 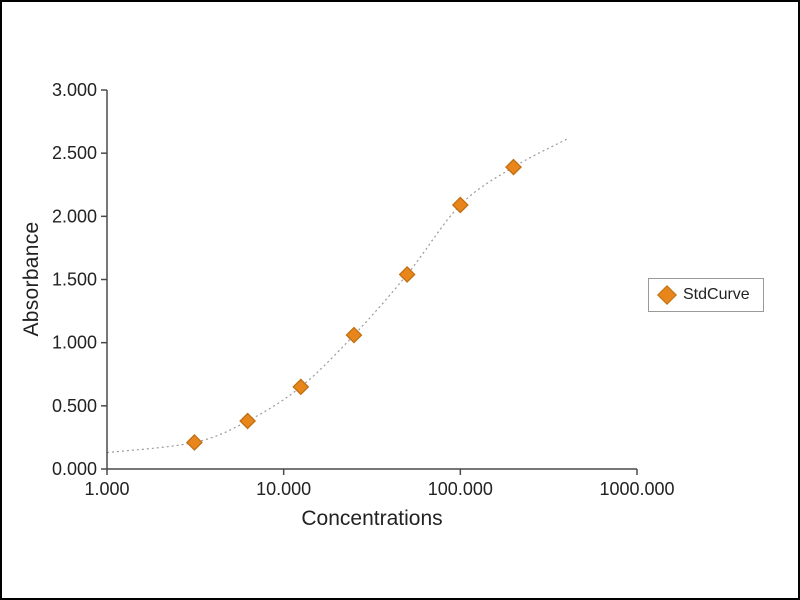 What do you see at coordinates (74, 343) in the screenshot?
I see `y-tick-label: 1.000` at bounding box center [74, 343].